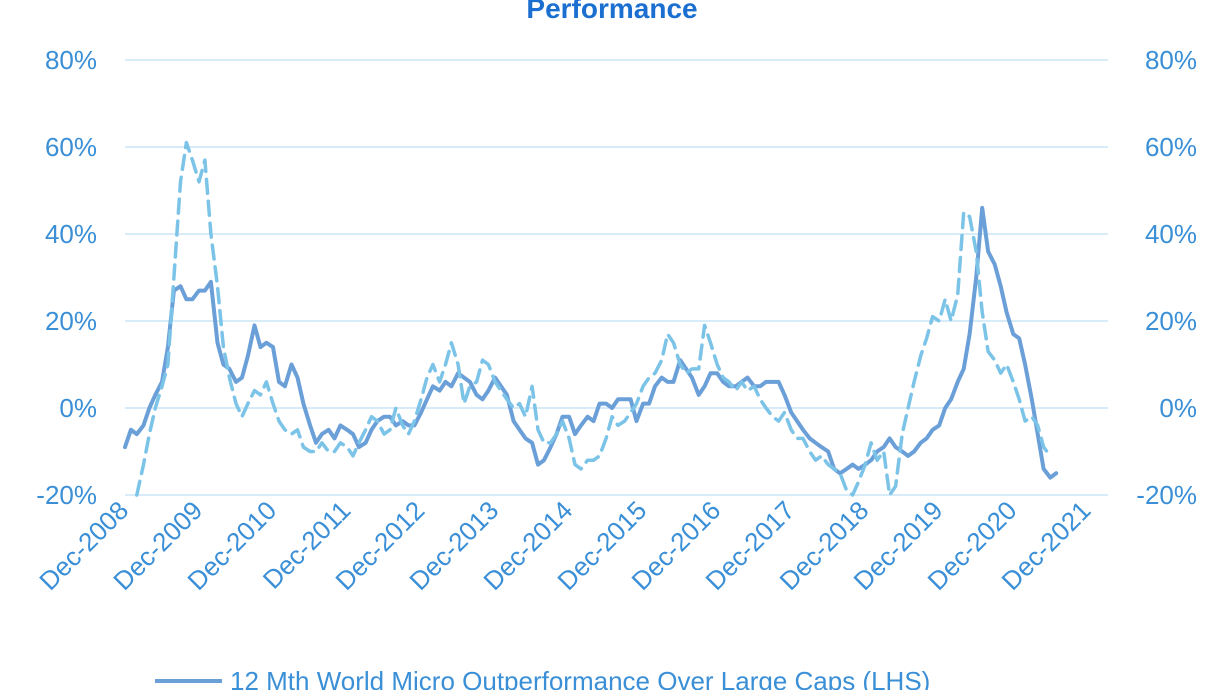  What do you see at coordinates (1166, 277) in the screenshot?
I see `y-axis-right: -20% 0% 20% 40% 60% 80%` at bounding box center [1166, 277].